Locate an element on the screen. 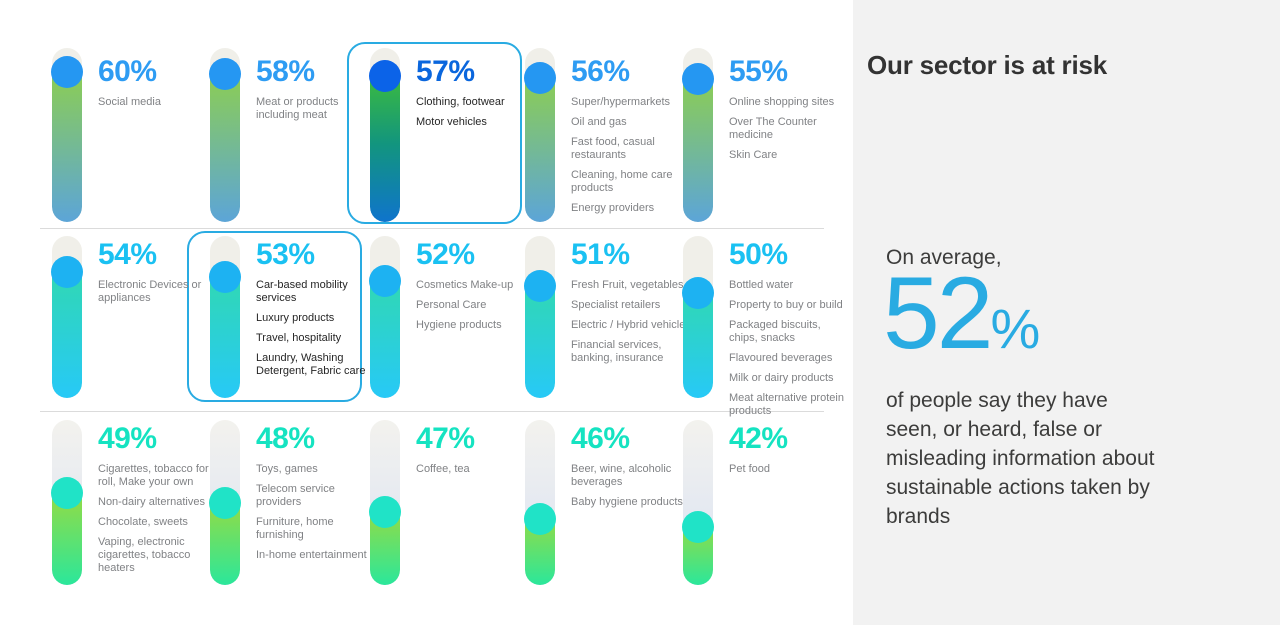 The width and height of the screenshot is (1280, 625). sector-category: Online shopping sites is located at coordinates (782, 101).